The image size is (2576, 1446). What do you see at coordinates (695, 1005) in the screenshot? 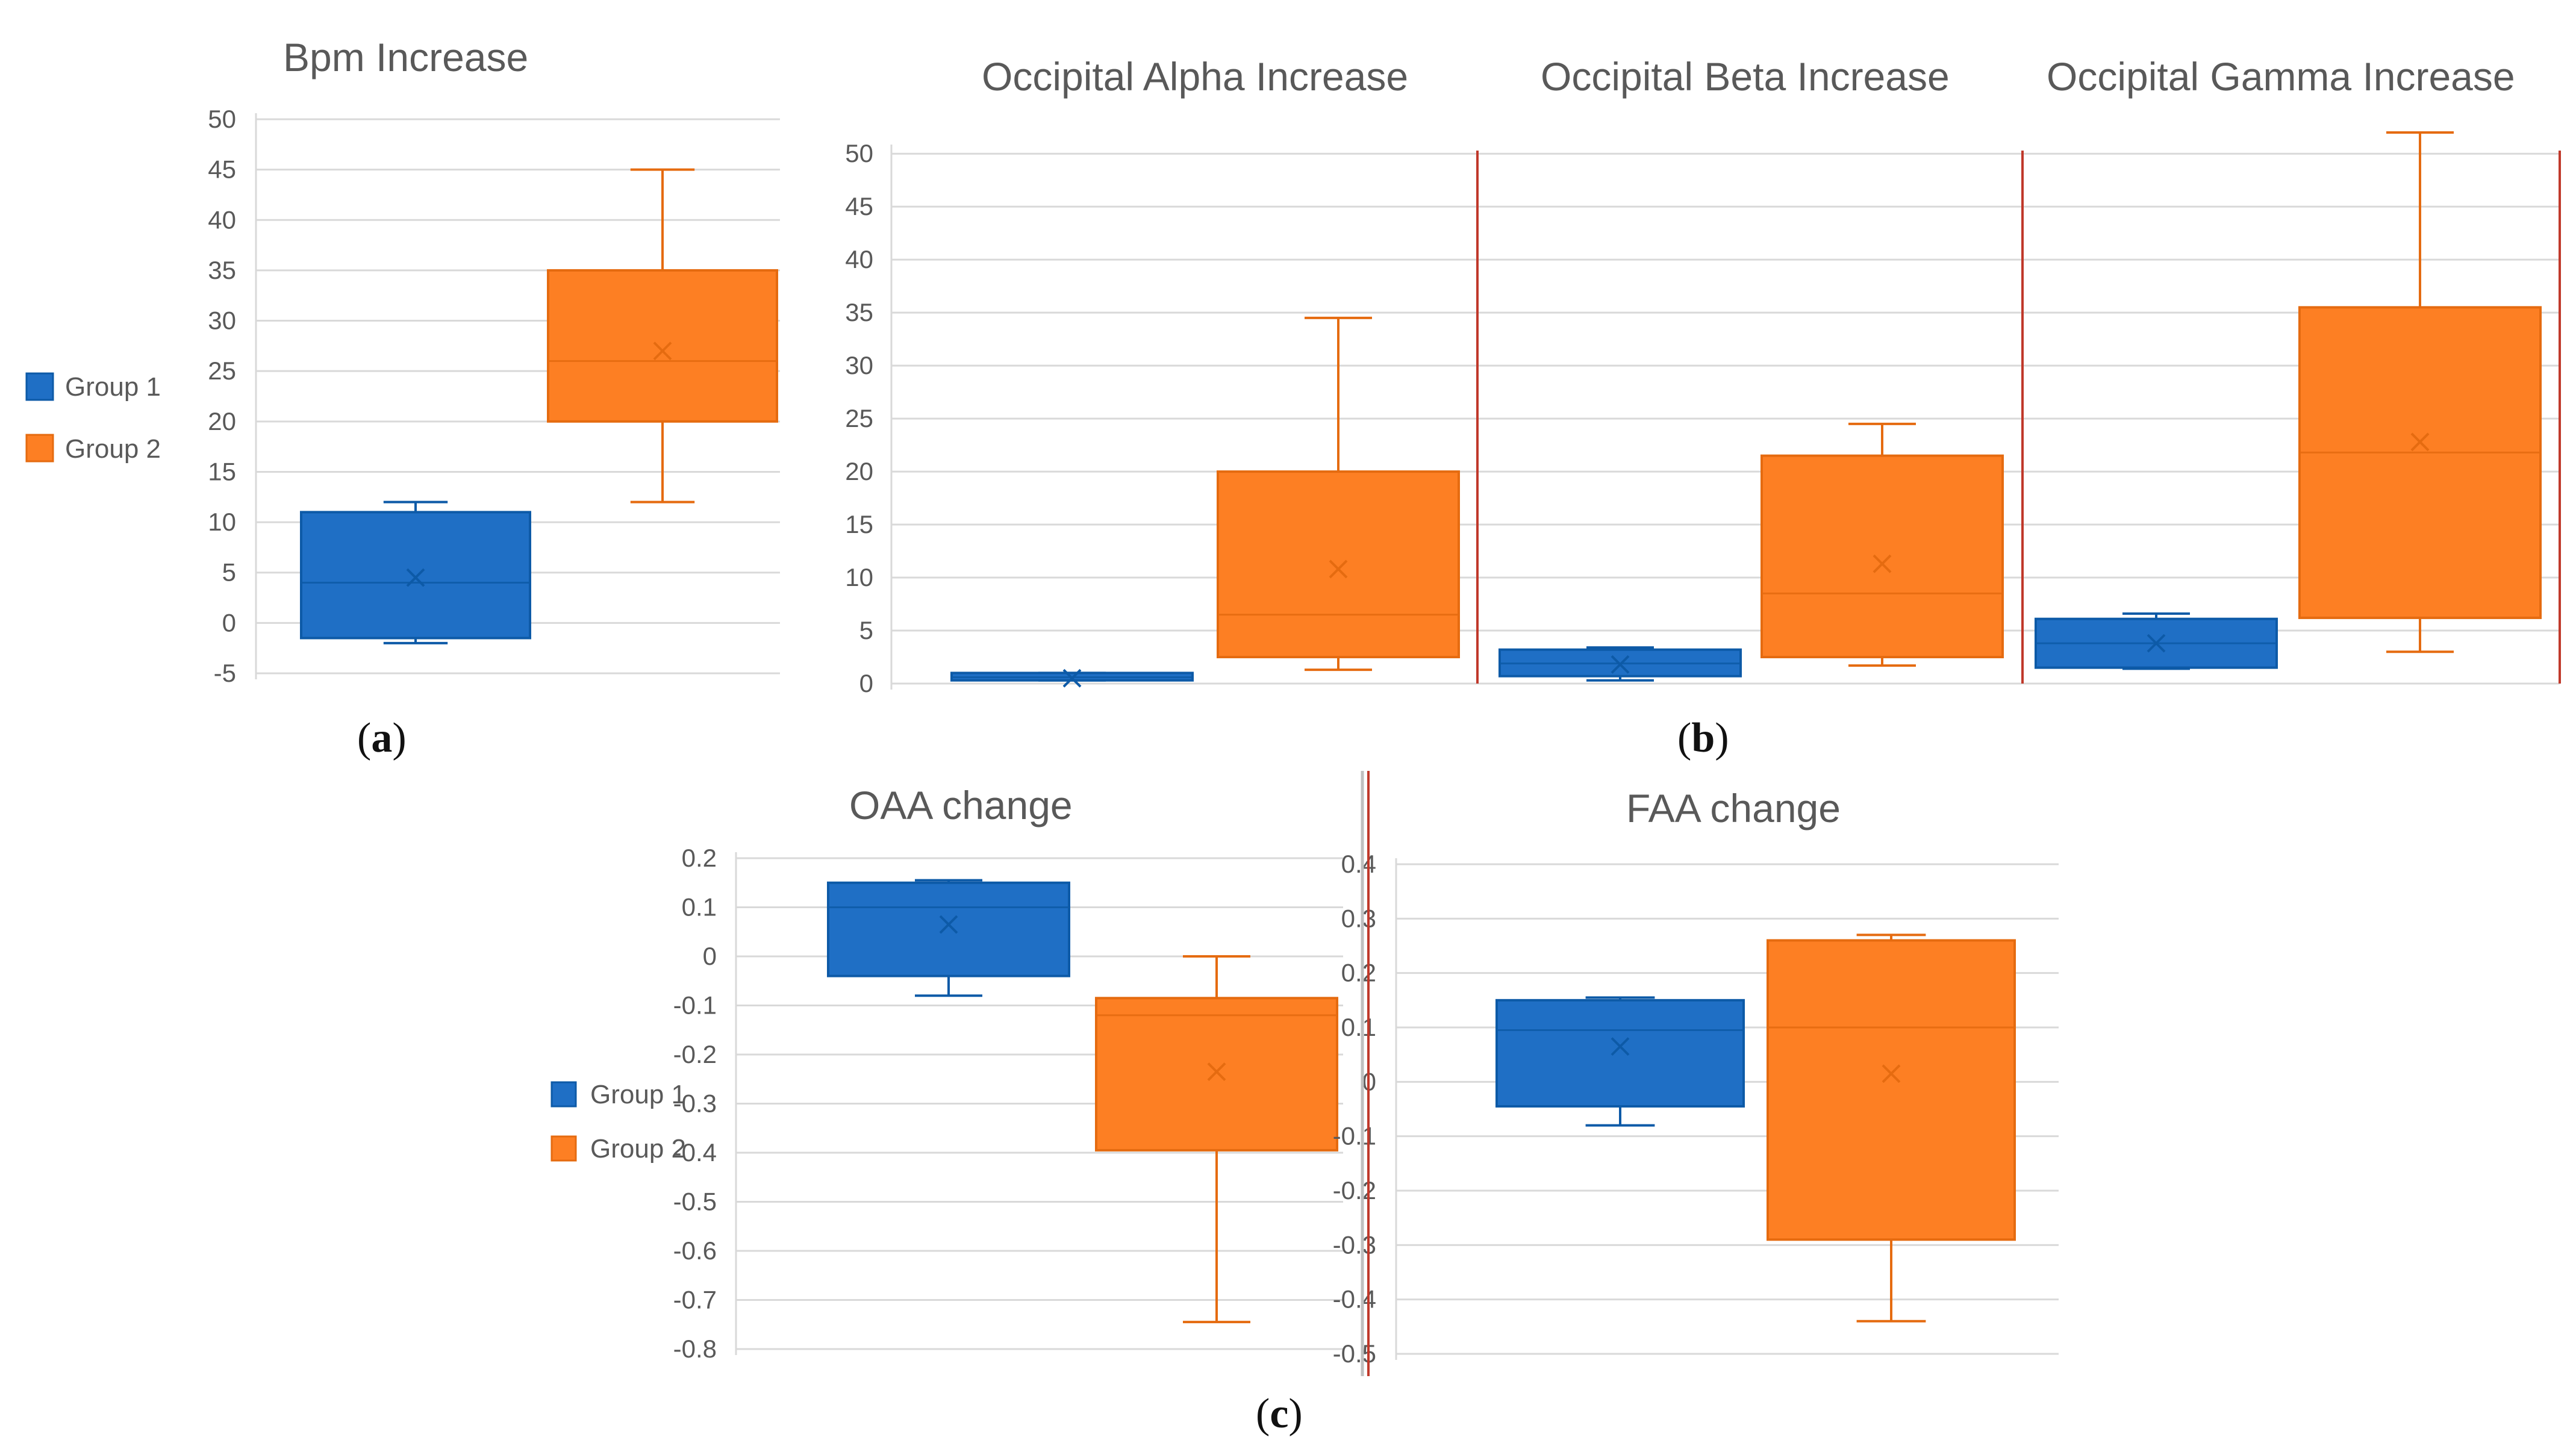
I see `oaa-ytick-label: -0.1` at bounding box center [695, 1005].